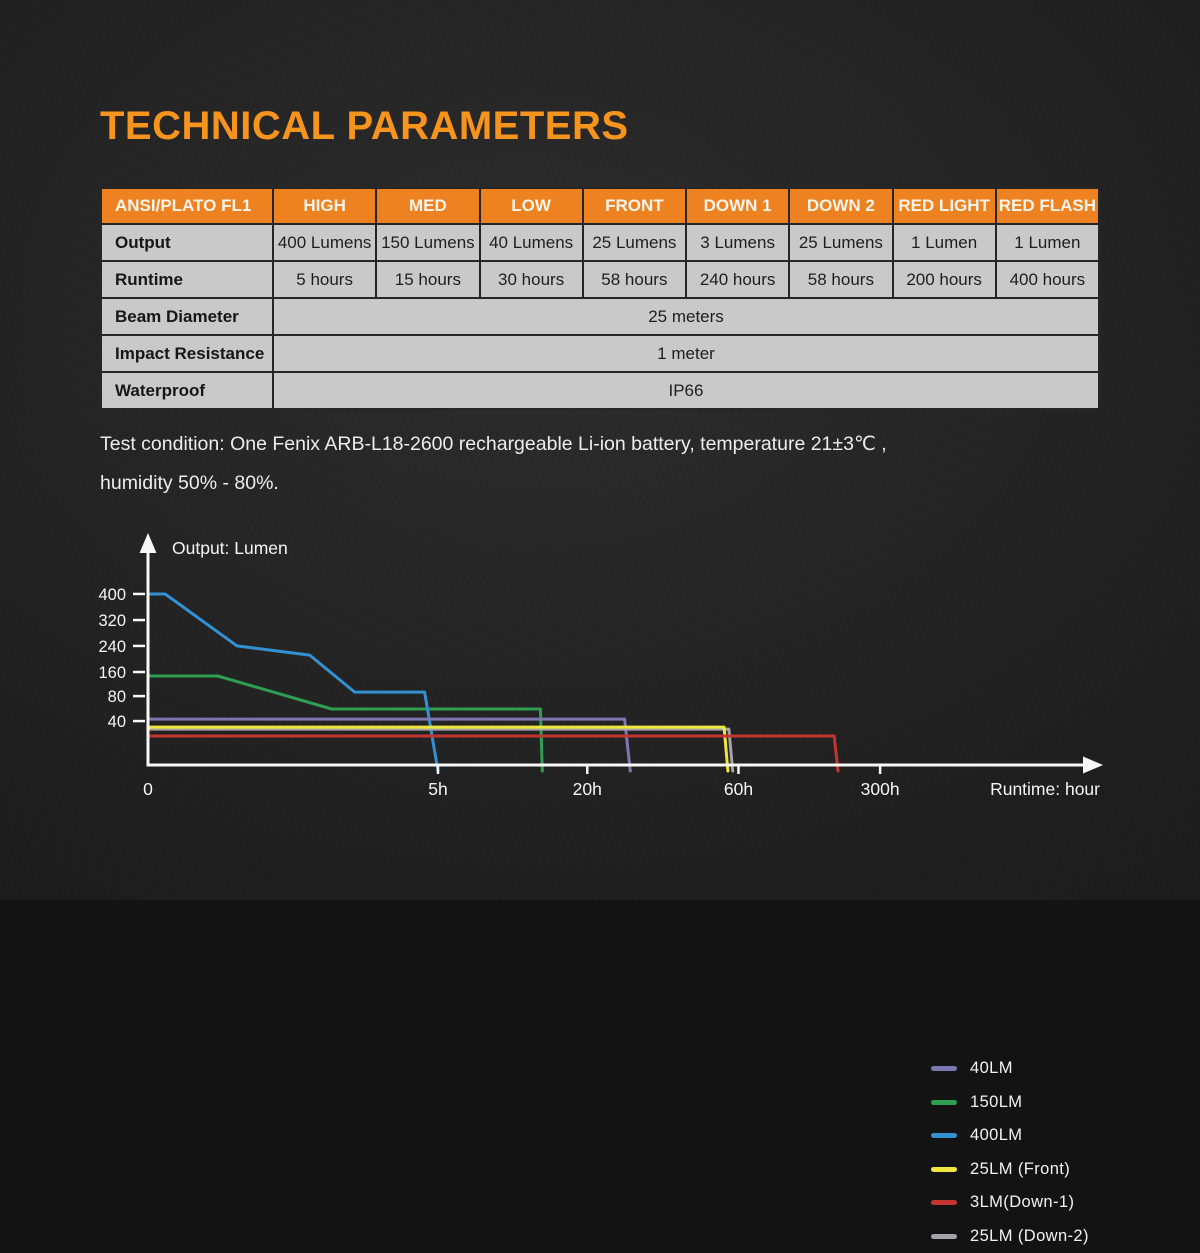 The width and height of the screenshot is (1200, 1253). I want to click on legend-item-40lm: 40LM, so click(1010, 1069).